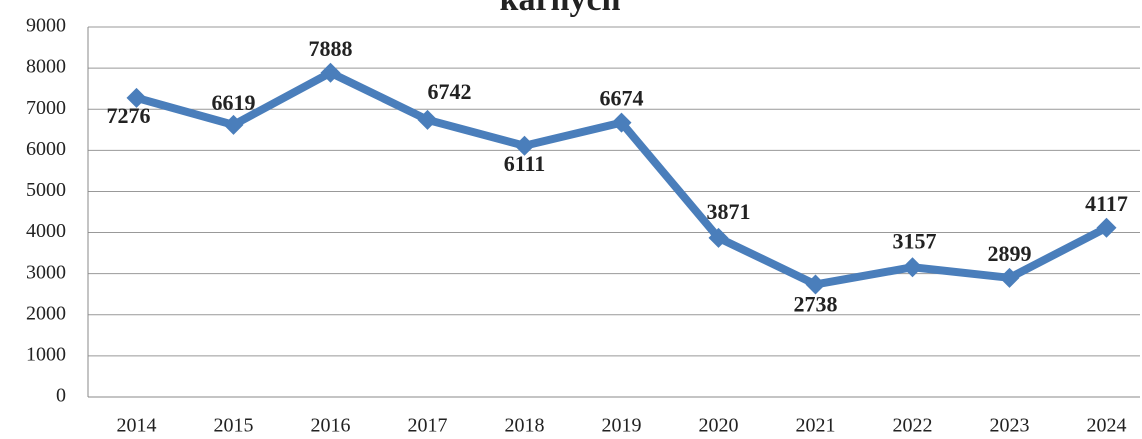 The width and height of the screenshot is (1142, 439). What do you see at coordinates (46, 272) in the screenshot?
I see `y-tick-label: 3000` at bounding box center [46, 272].